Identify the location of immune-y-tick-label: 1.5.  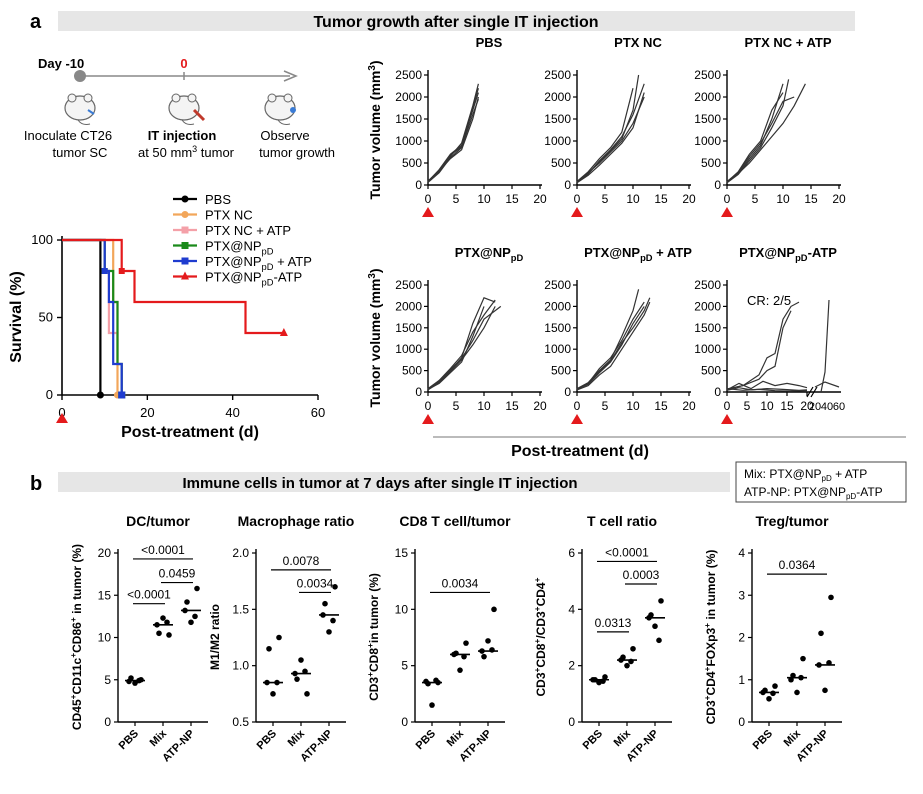
(240, 609).